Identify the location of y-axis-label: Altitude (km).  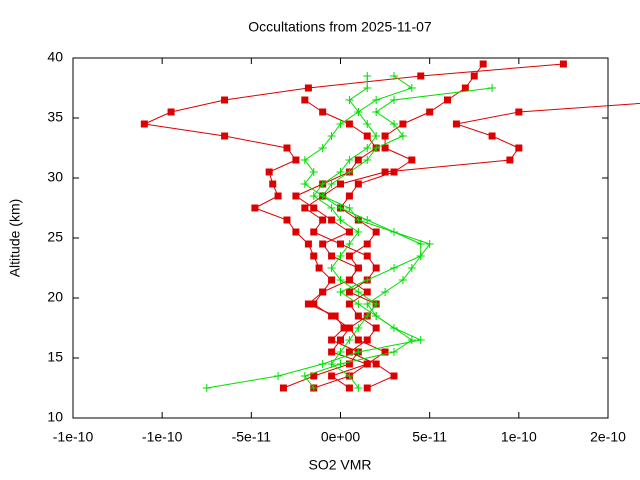
(15, 238).